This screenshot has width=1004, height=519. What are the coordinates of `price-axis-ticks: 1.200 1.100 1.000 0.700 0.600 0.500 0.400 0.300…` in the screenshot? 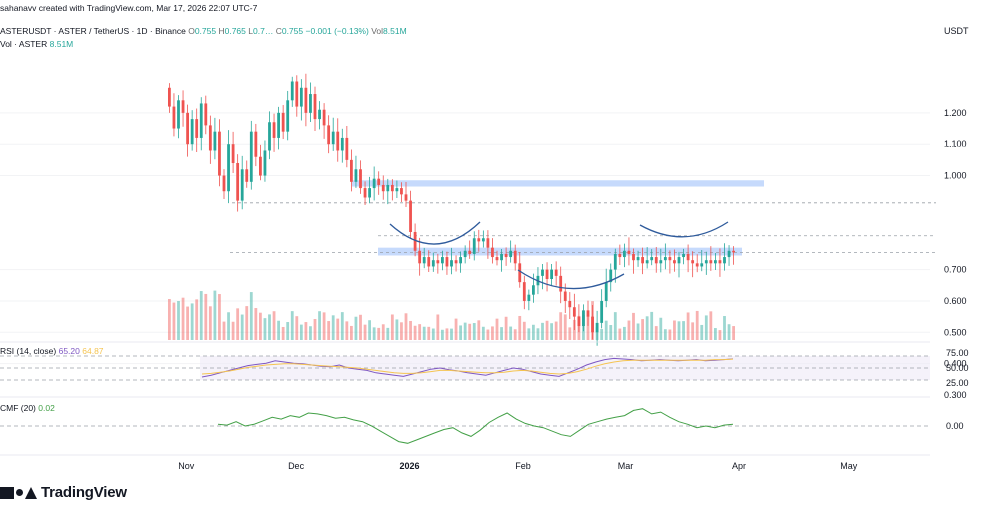 It's located at (956, 269).